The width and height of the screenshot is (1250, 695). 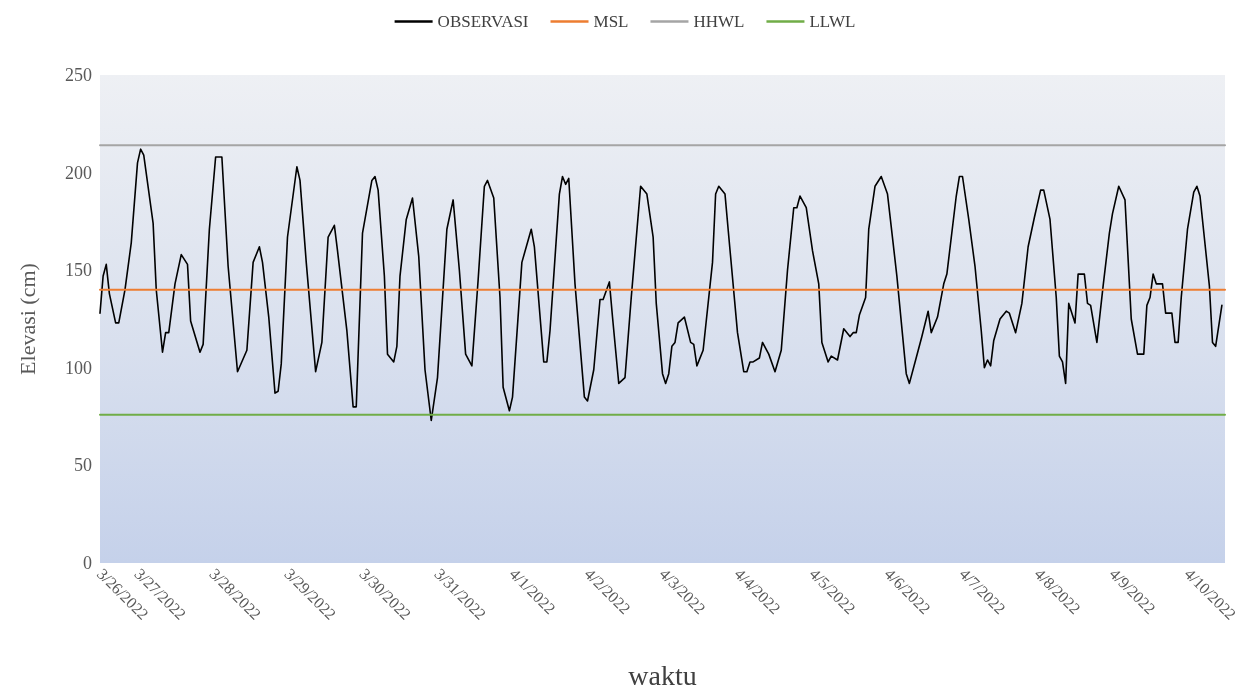 I want to click on y-tick-label: 200, so click(x=78, y=172).